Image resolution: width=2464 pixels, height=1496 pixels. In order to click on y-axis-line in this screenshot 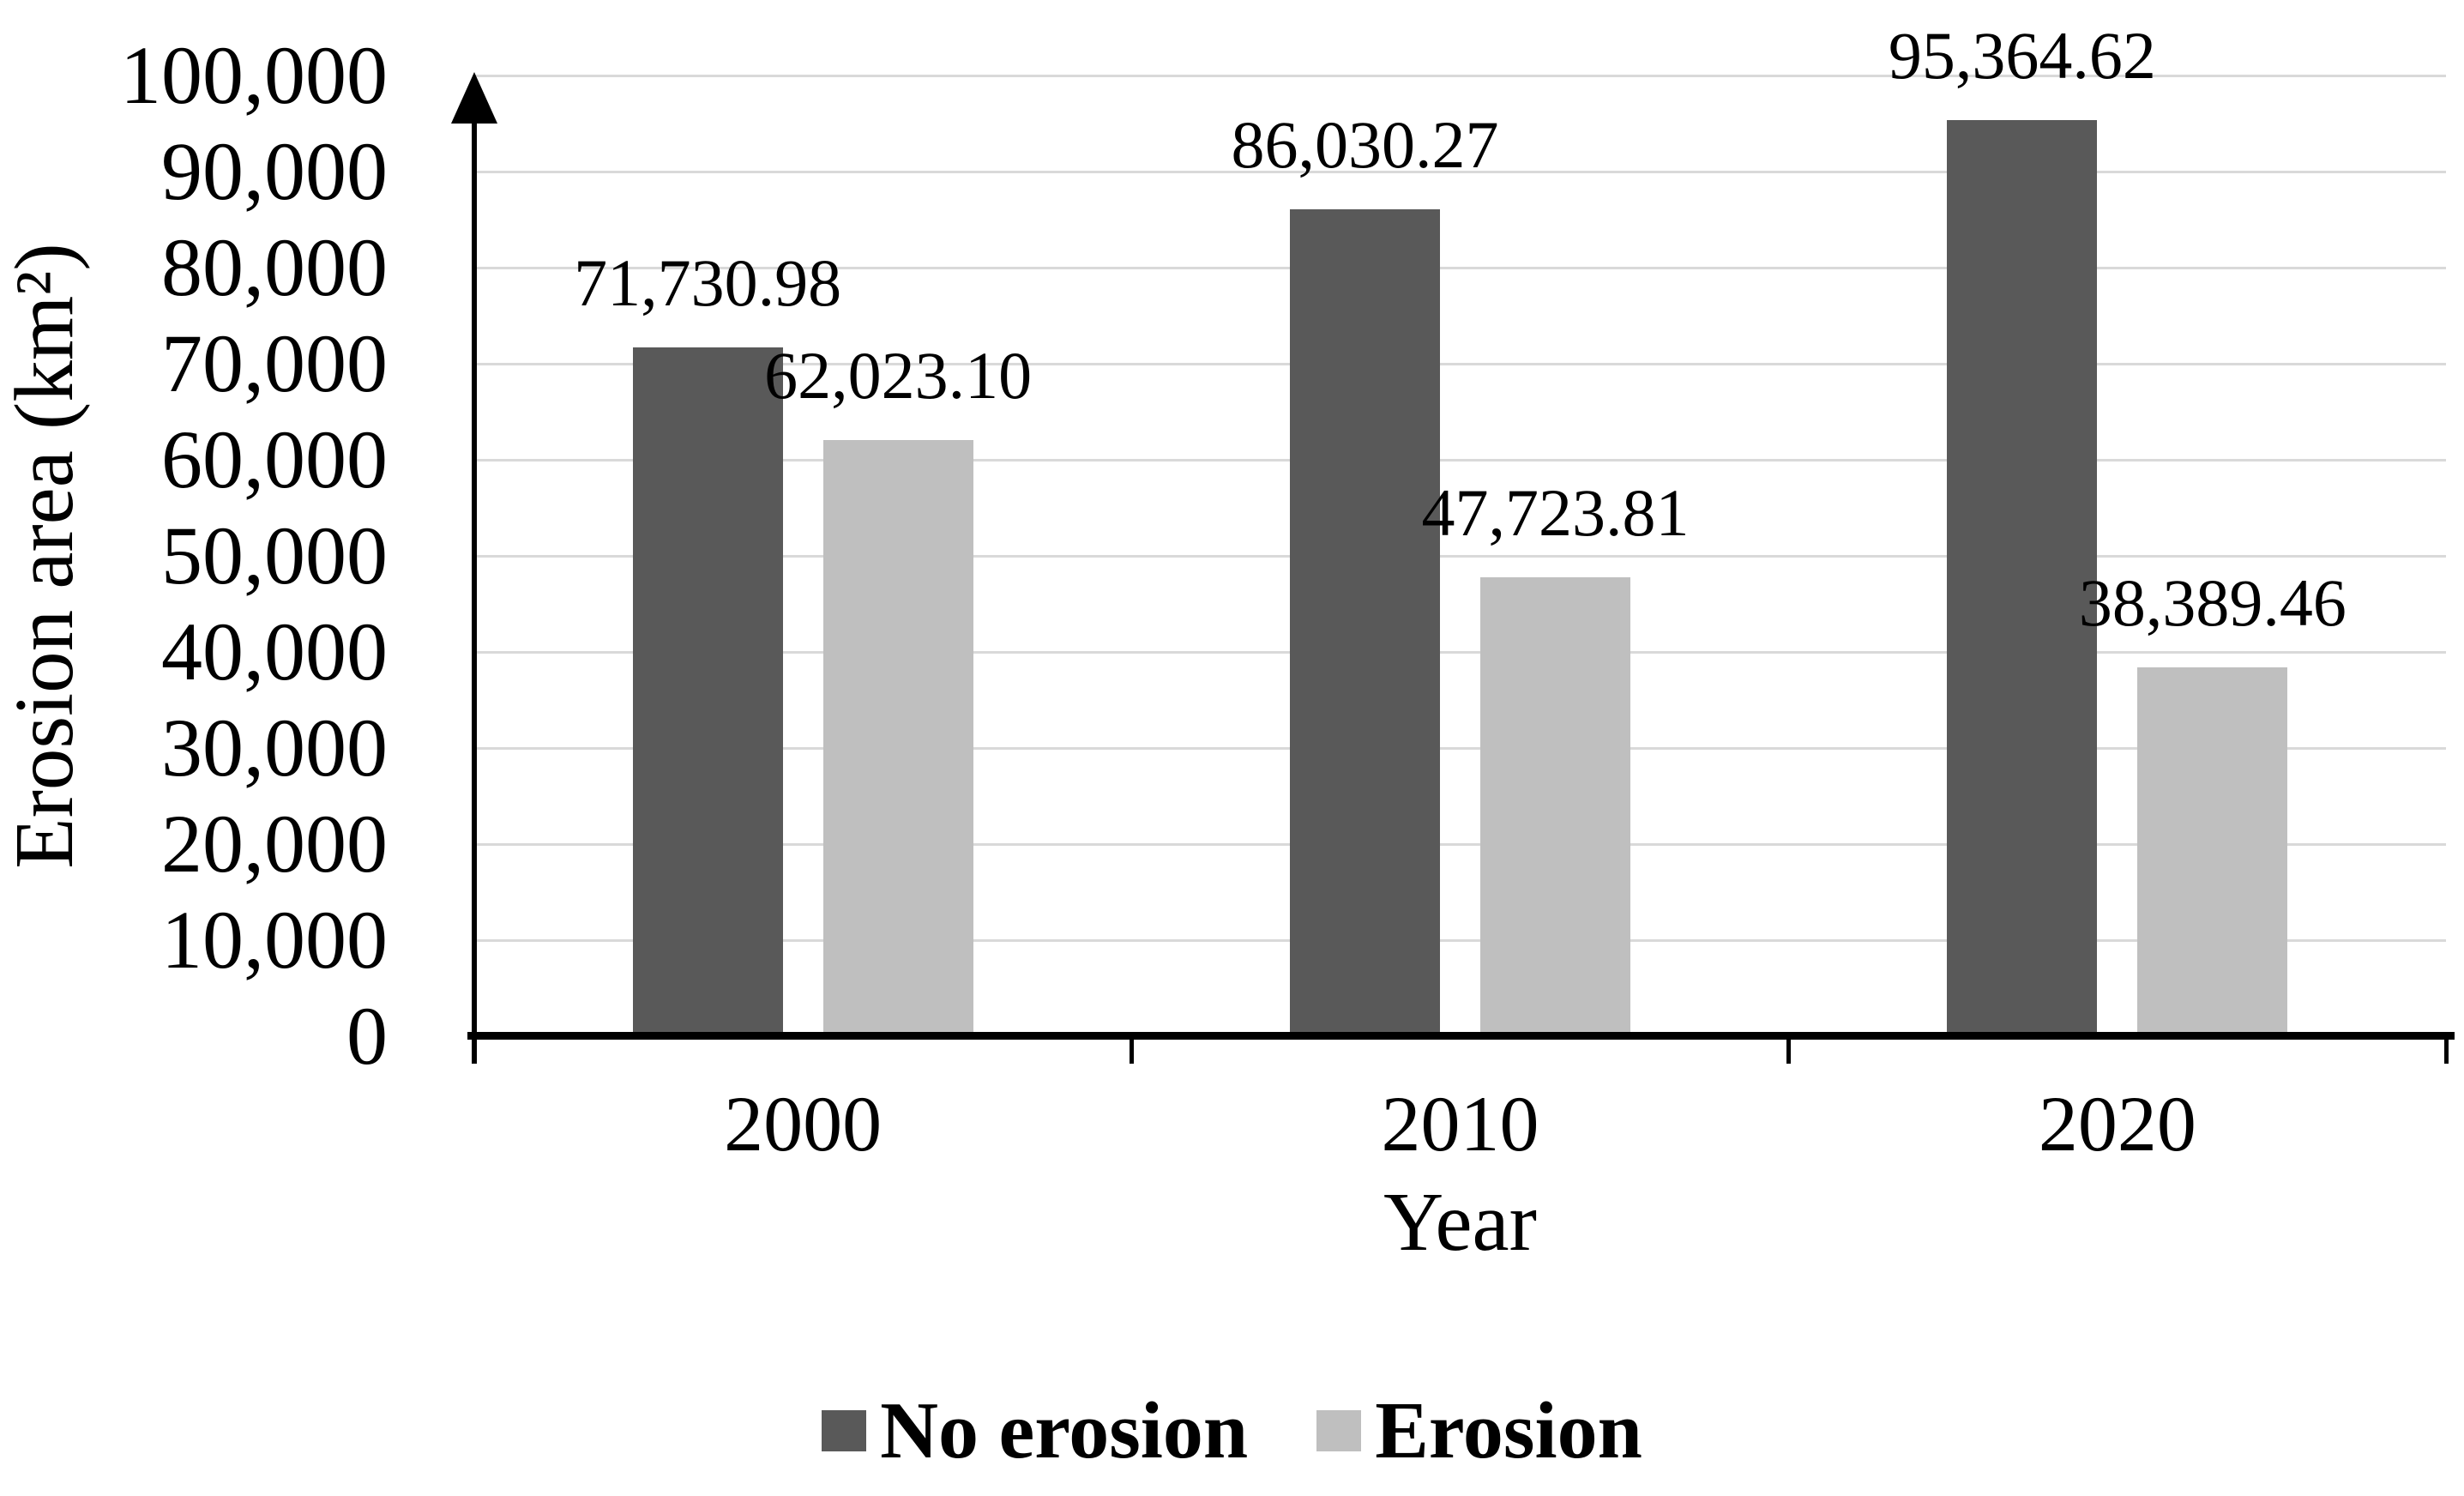, I will do `click(475, 586)`.